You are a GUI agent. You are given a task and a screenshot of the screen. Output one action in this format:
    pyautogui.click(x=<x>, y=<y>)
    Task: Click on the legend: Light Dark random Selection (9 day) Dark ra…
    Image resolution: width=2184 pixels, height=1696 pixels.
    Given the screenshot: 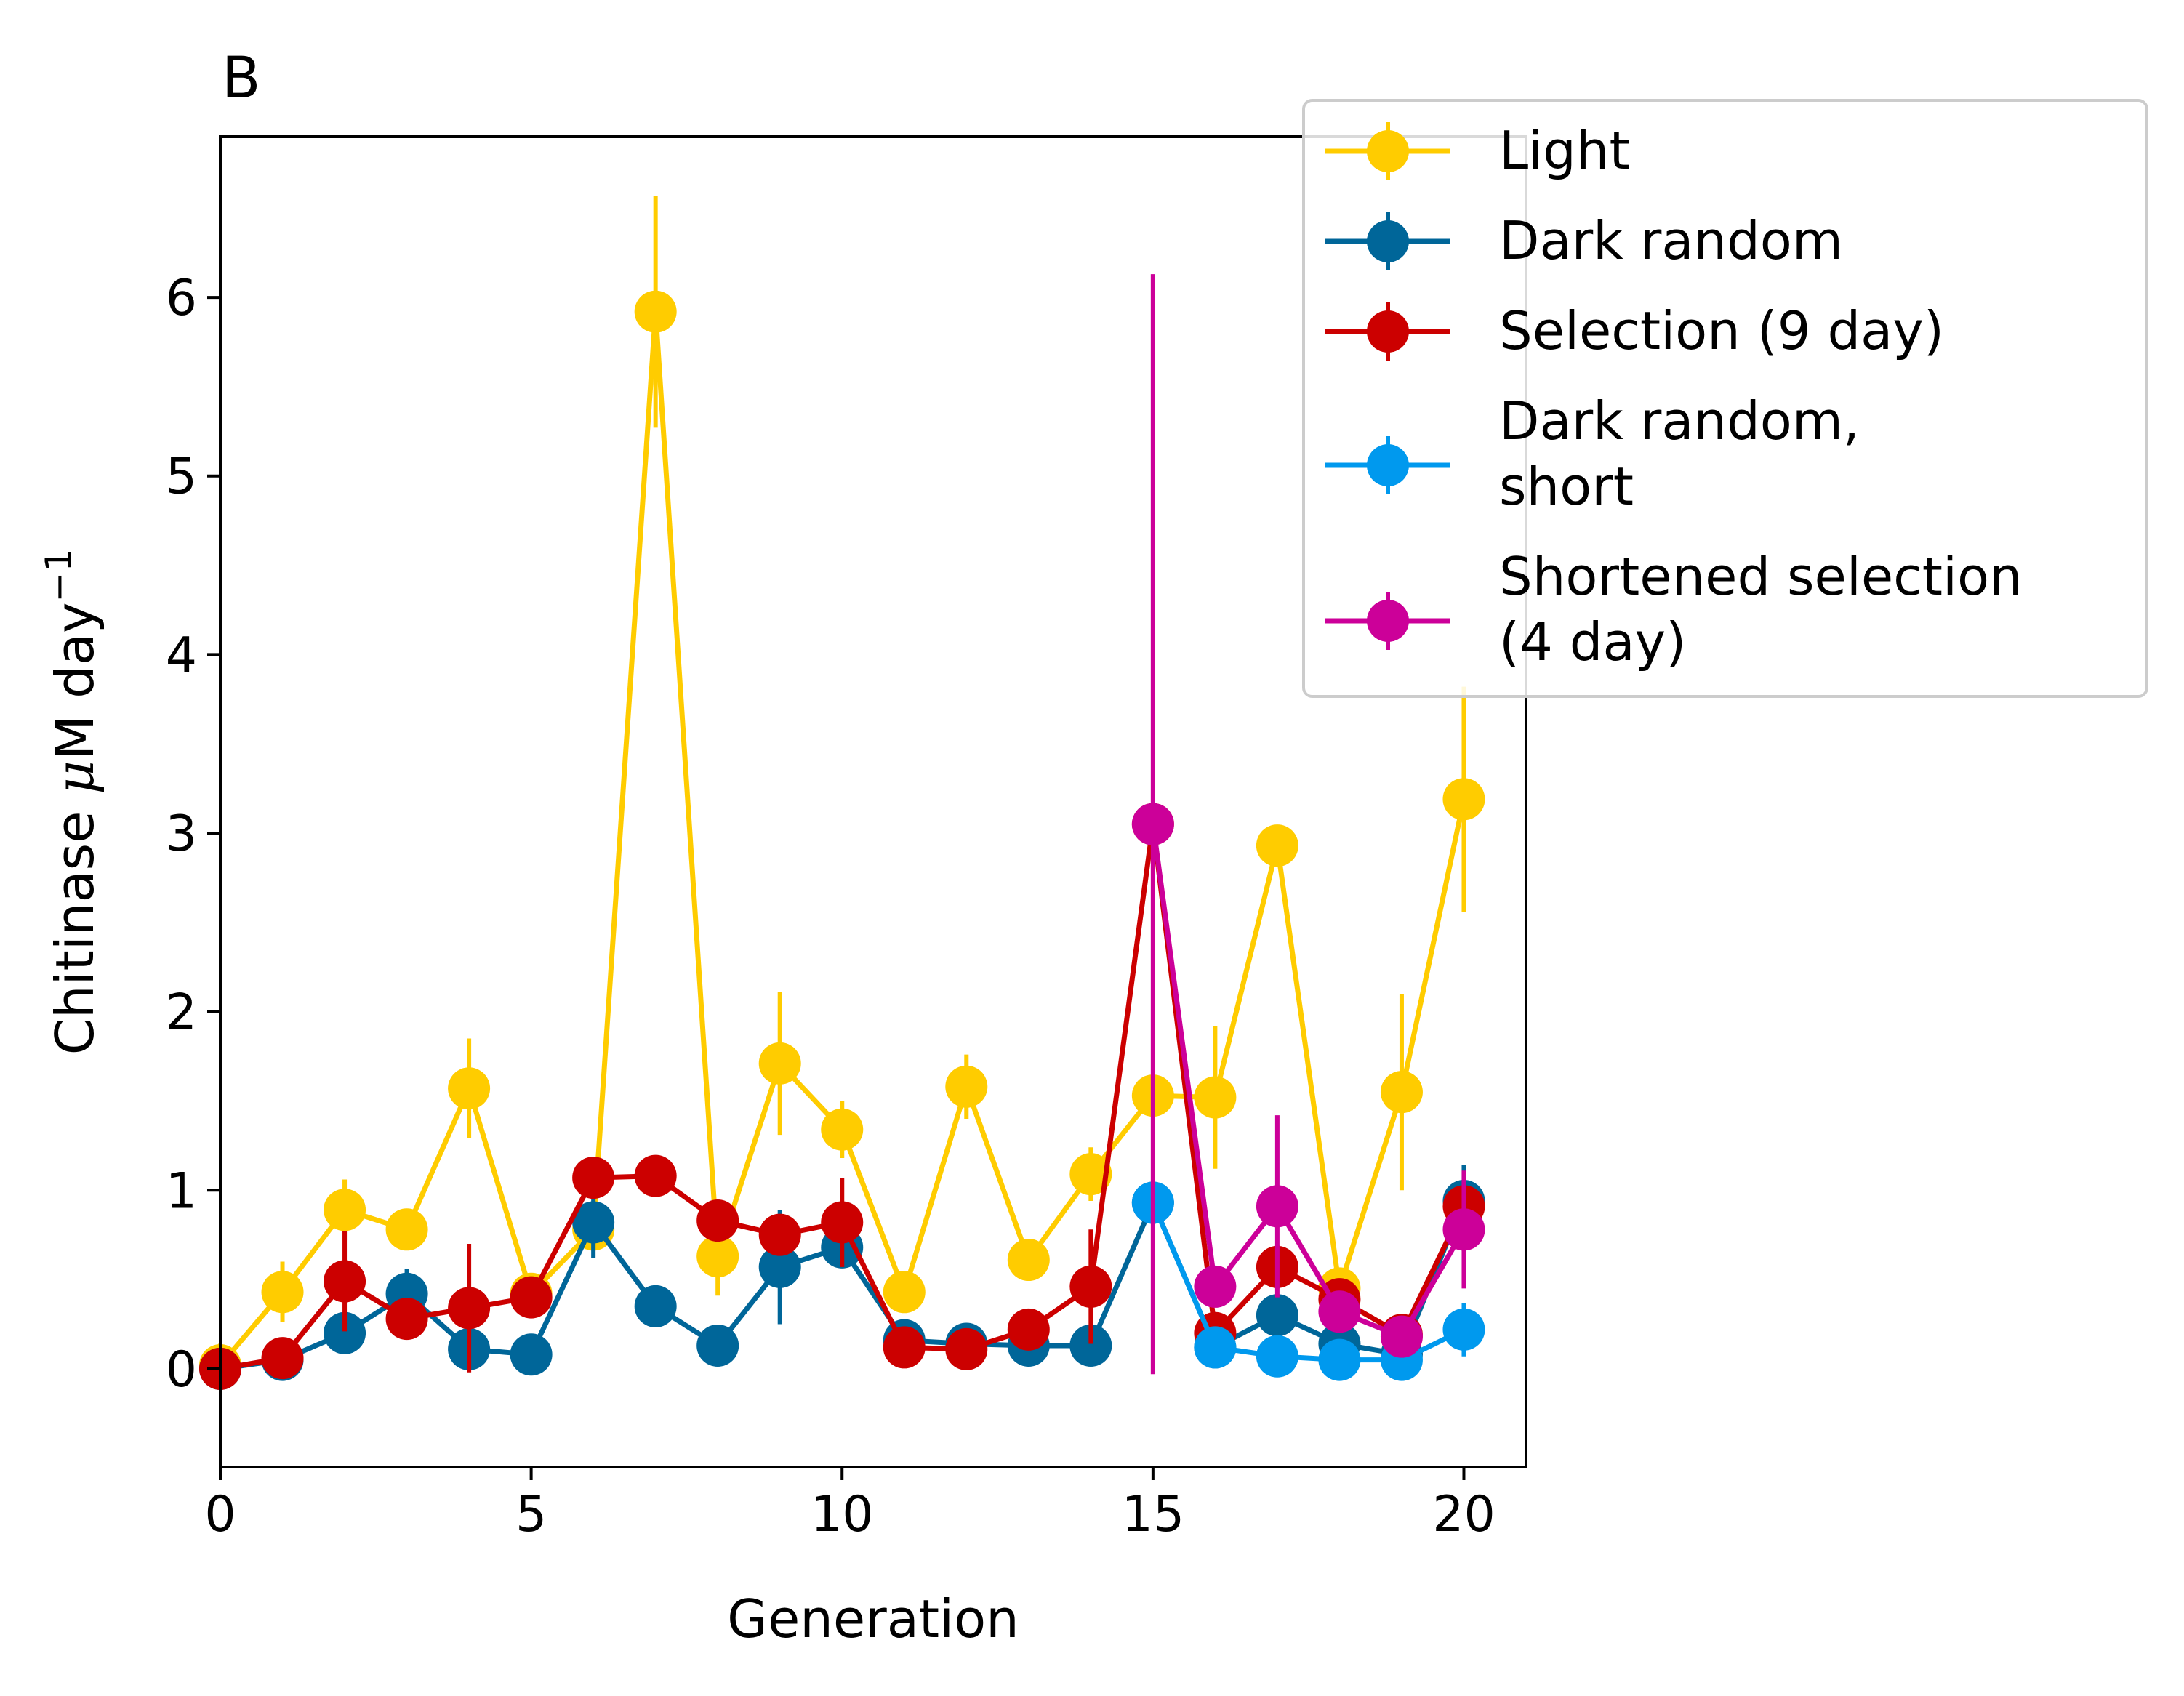 What is the action you would take?
    pyautogui.click(x=1725, y=398)
    